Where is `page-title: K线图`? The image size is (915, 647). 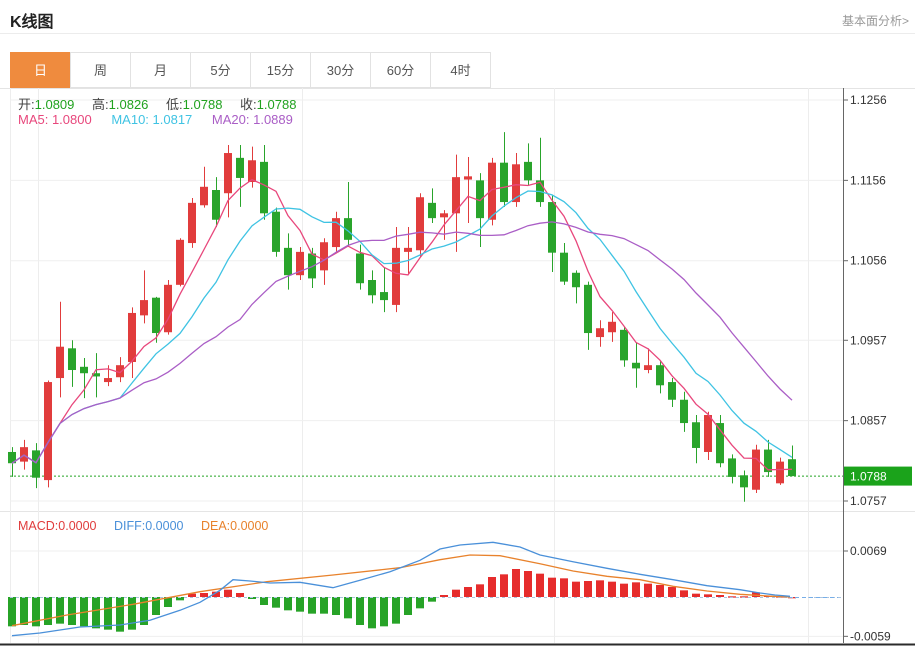
page-title: K线图 is located at coordinates (32, 22).